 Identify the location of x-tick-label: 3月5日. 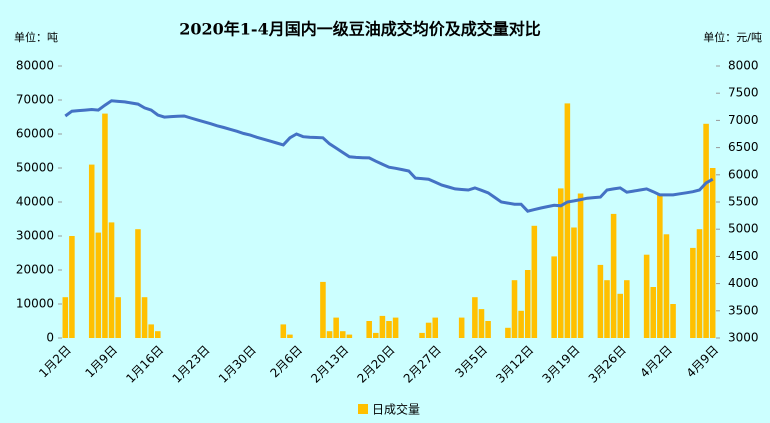
(471, 362).